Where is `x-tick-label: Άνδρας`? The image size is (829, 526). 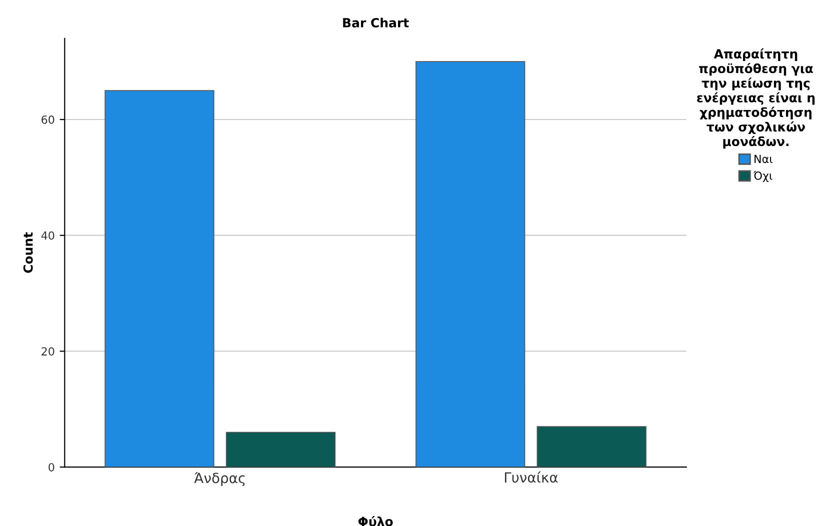 x-tick-label: Άνδρας is located at coordinates (219, 479).